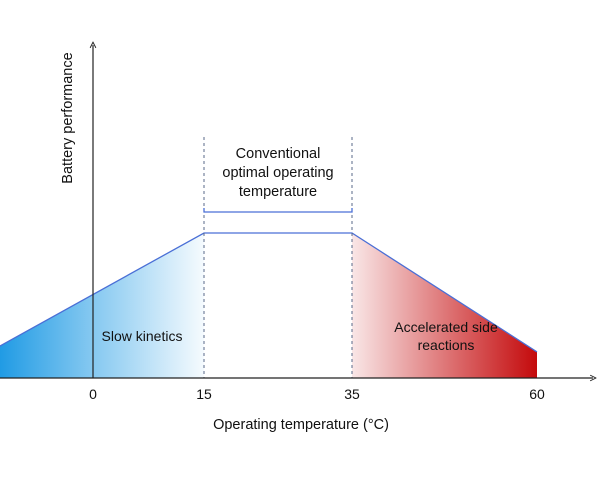  I want to click on optimal-range-label: optimal operating, so click(277, 173).